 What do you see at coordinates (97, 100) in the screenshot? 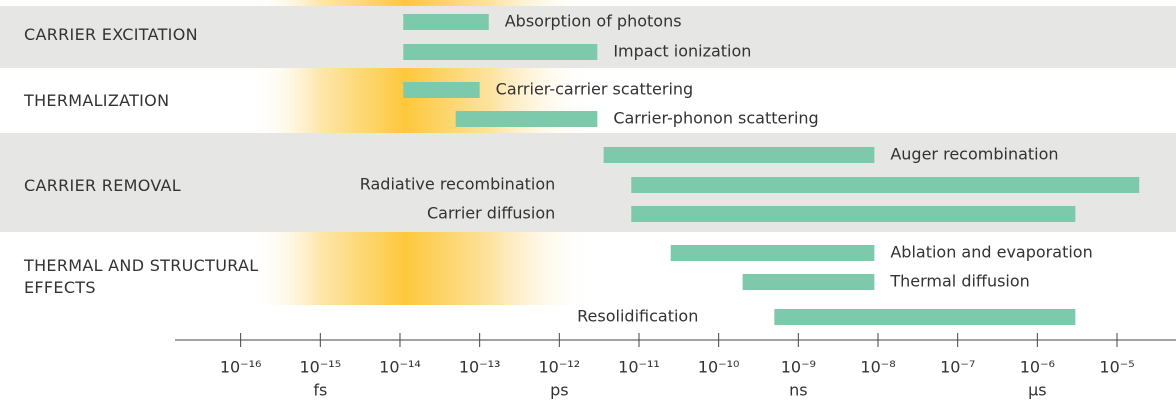
I see `group-label: THERMALIZATION` at bounding box center [97, 100].